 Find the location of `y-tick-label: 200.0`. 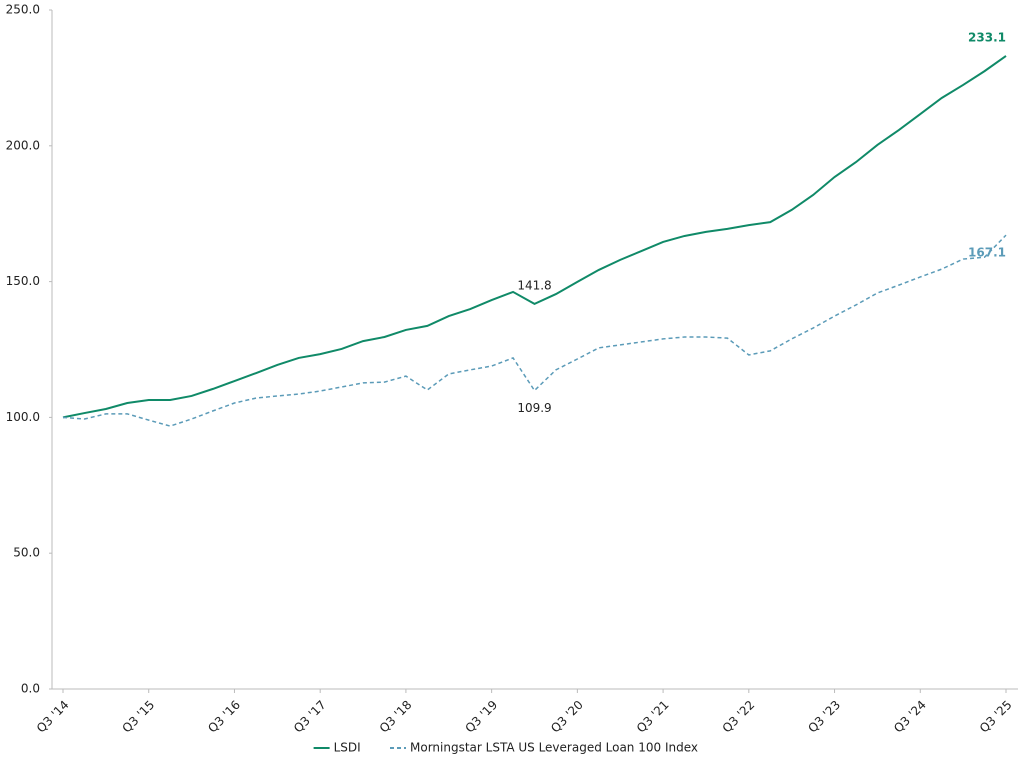

y-tick-label: 200.0 is located at coordinates (23, 145).